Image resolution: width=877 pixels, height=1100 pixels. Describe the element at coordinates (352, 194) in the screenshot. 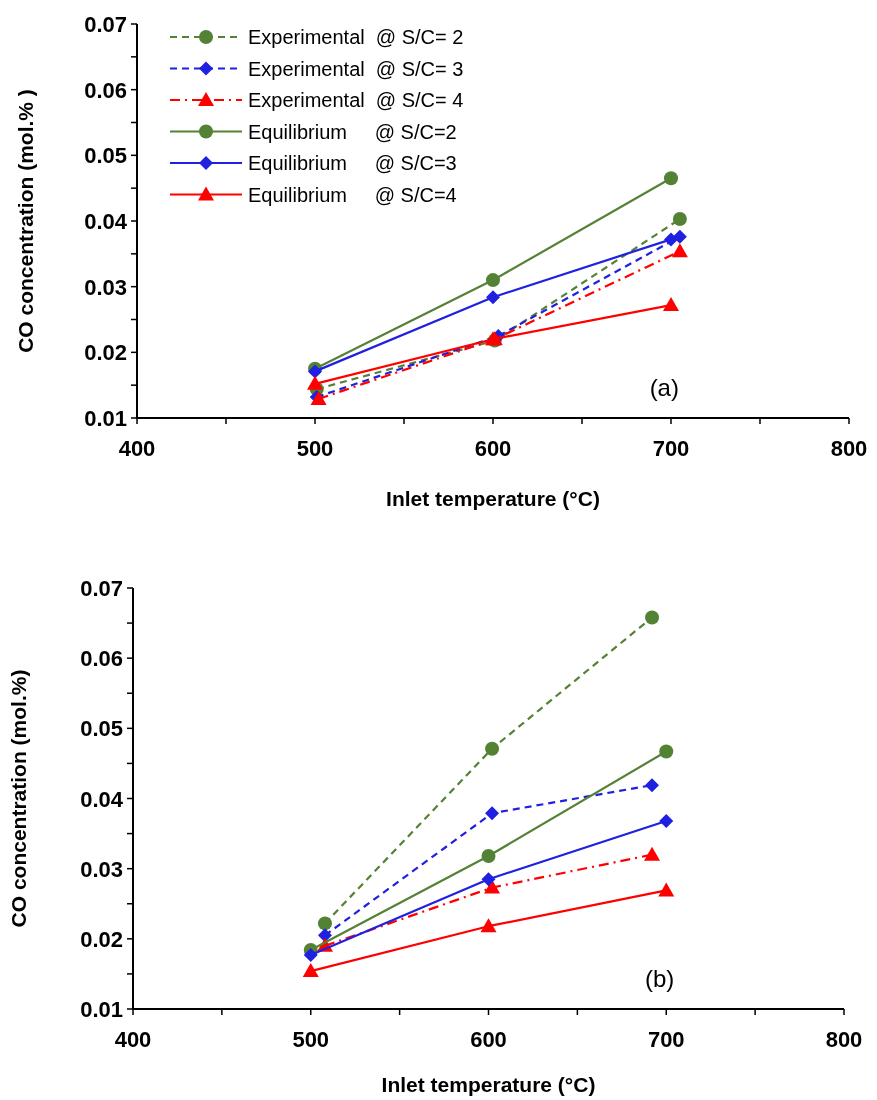

I see `legend-label: Equilibrium @ S/C=4` at that location.